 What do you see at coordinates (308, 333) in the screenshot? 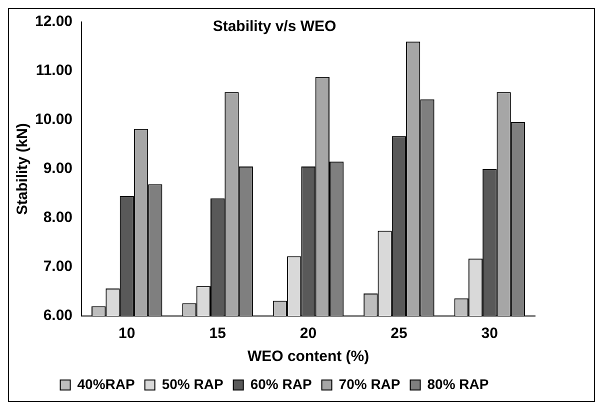
I see `x-tick-label: 20` at bounding box center [308, 333].